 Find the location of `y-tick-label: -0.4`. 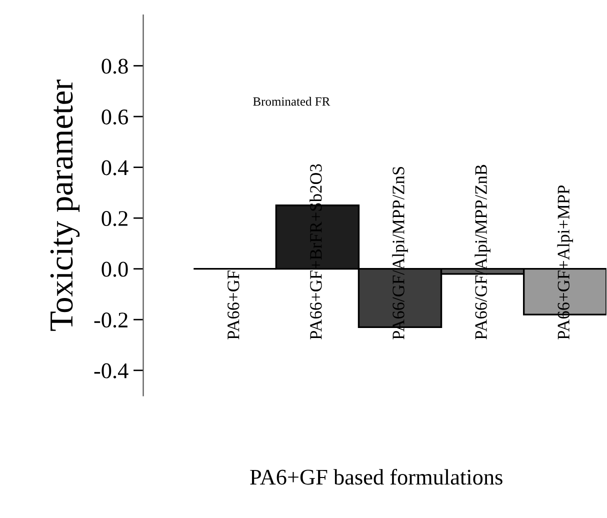

y-tick-label: -0.4 is located at coordinates (111, 370).